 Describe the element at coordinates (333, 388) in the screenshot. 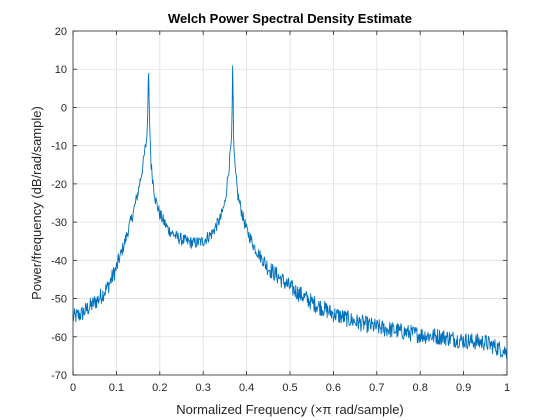

I see `x-tick-label: 0.6` at that location.